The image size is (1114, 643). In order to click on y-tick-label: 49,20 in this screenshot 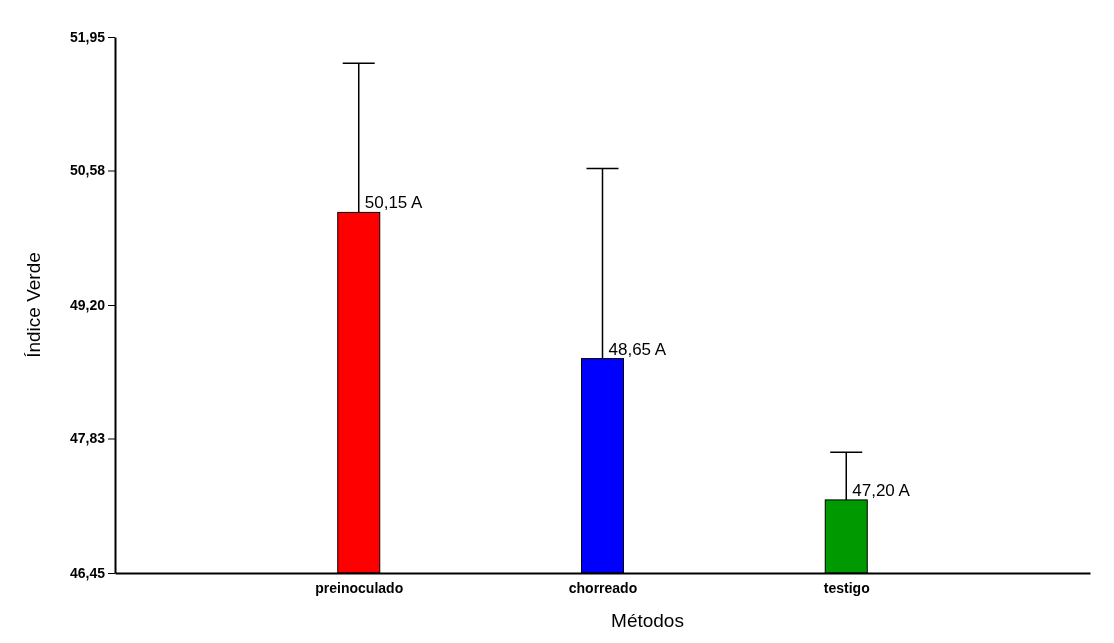, I will do `click(87, 304)`.